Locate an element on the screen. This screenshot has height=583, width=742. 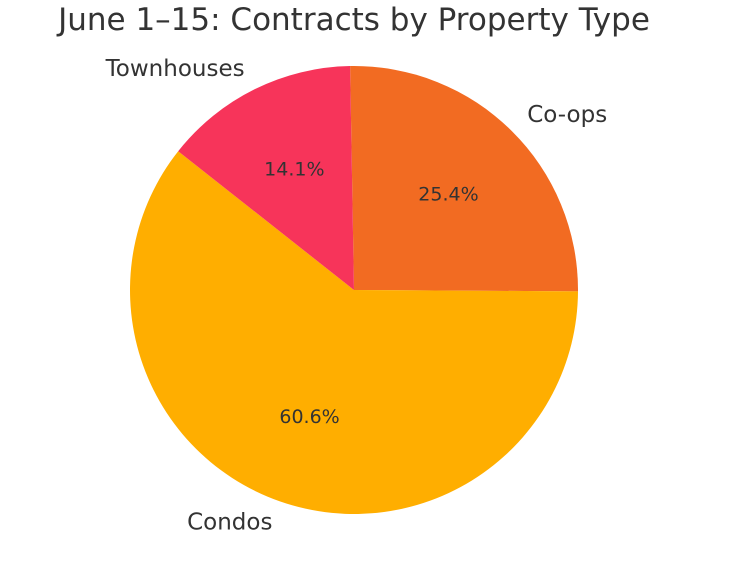
category-label-condos: Condos is located at coordinates (229, 523).